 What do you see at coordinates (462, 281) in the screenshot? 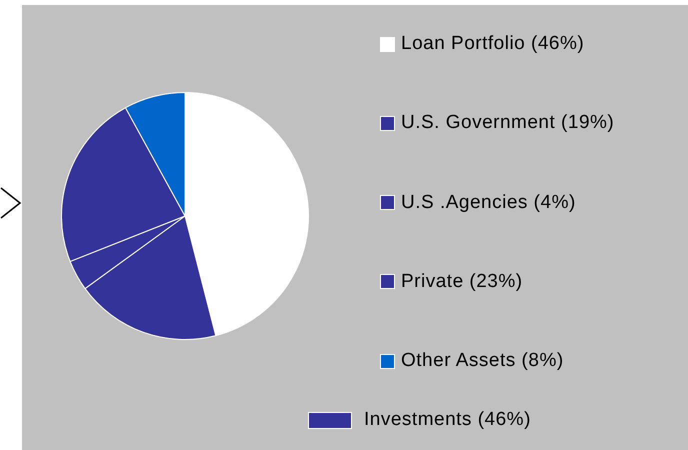
I see `legend-label: Private (23%)` at bounding box center [462, 281].